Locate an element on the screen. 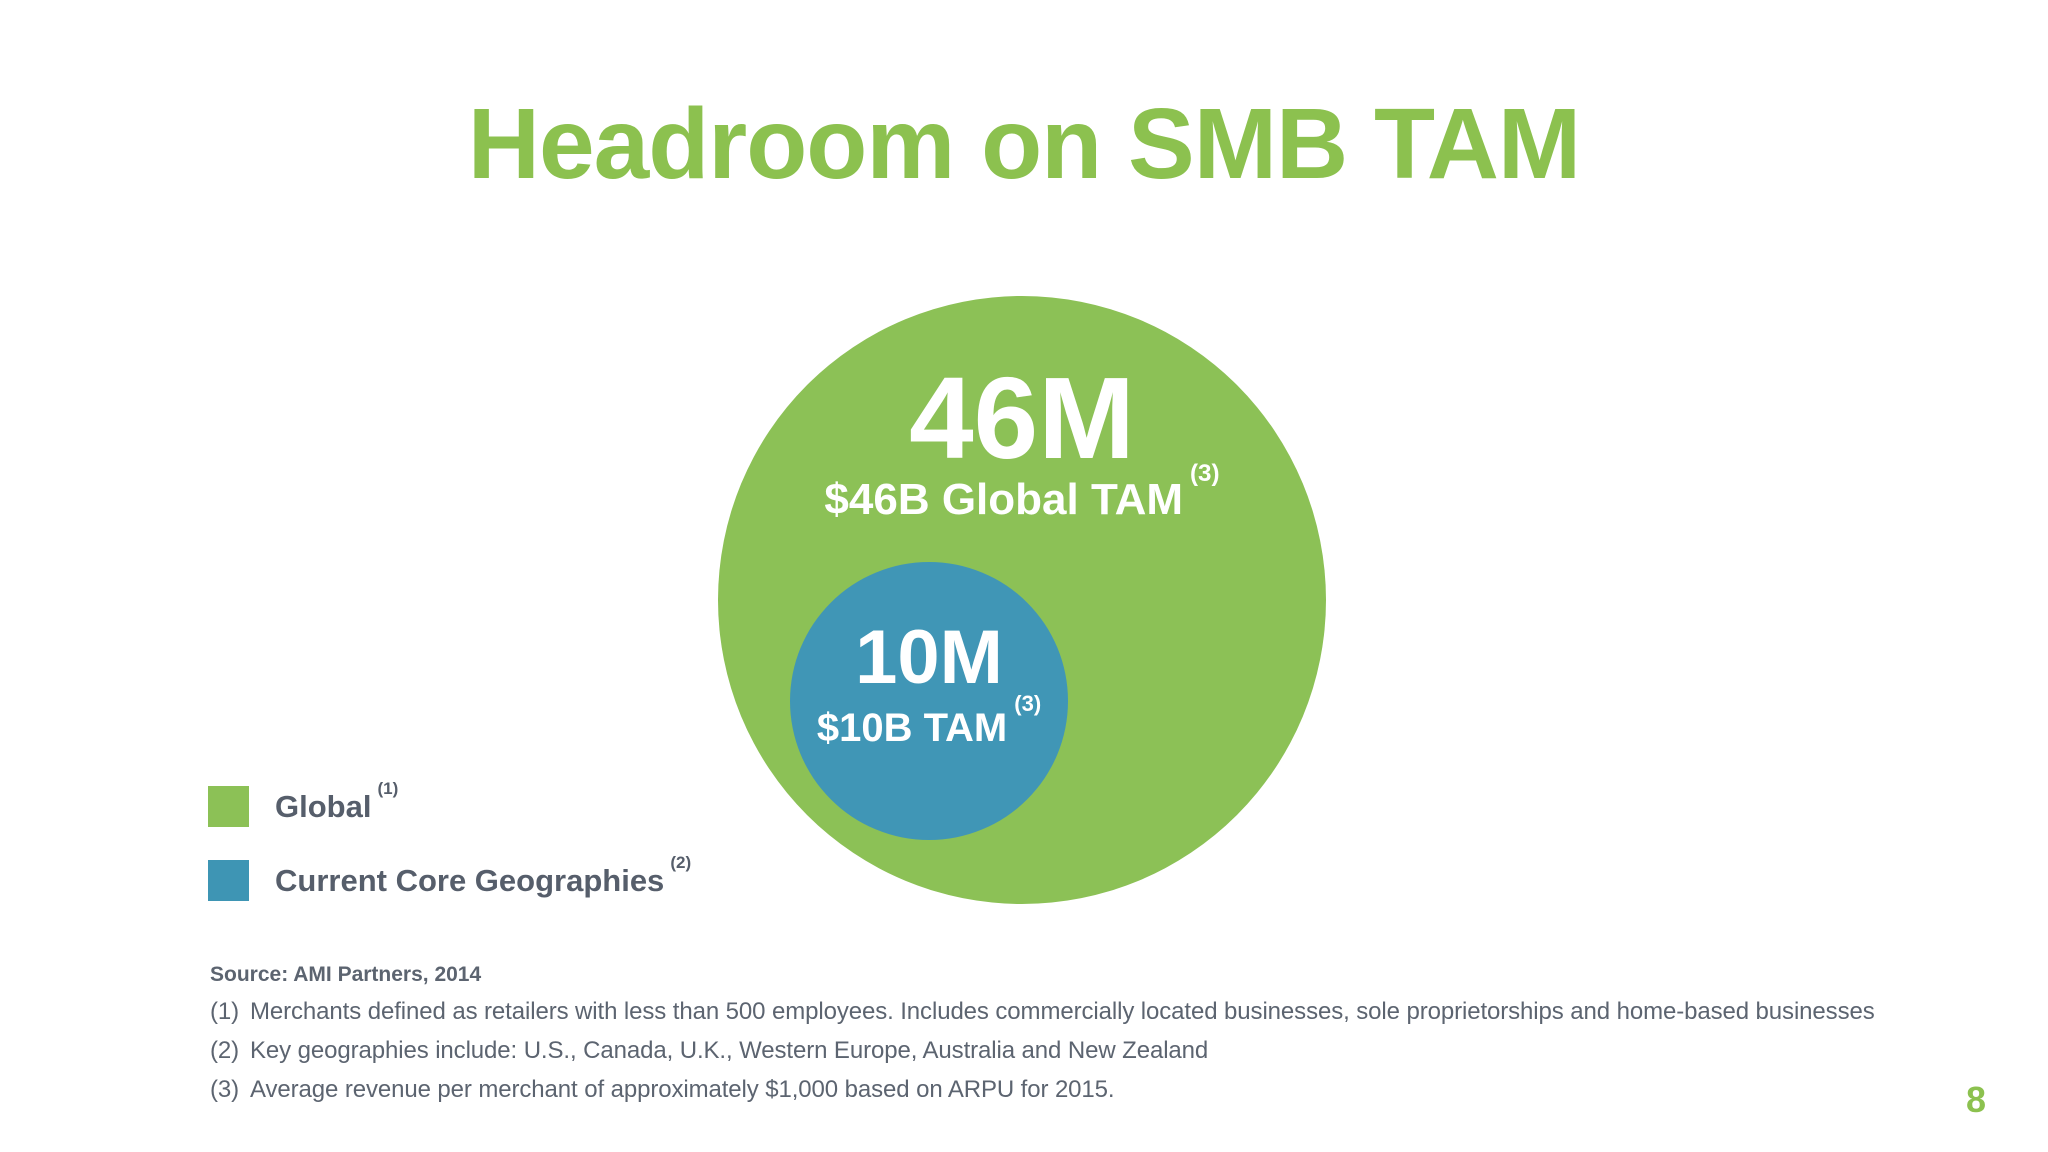  core-tam-footnote-ref: (3) is located at coordinates (1028, 704).